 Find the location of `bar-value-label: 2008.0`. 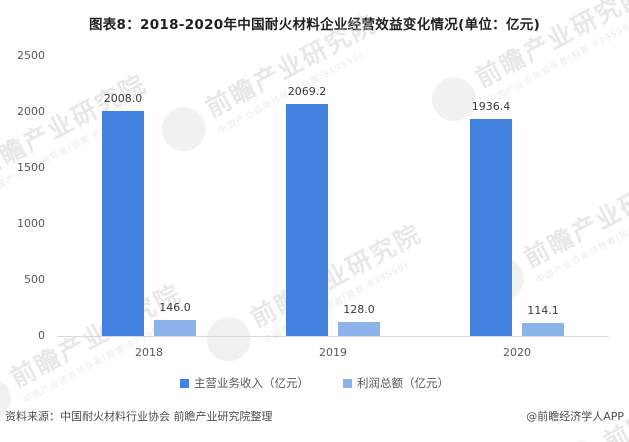

bar-value-label: 2008.0 is located at coordinates (123, 98).